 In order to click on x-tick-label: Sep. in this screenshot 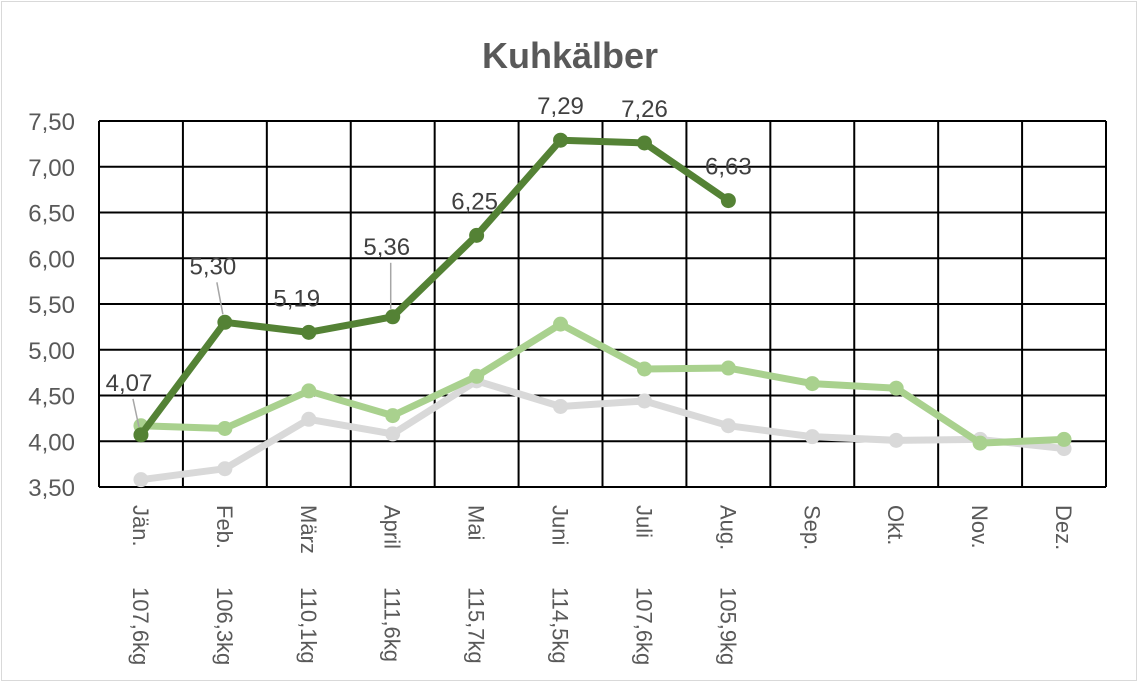, I will do `click(811, 527)`.